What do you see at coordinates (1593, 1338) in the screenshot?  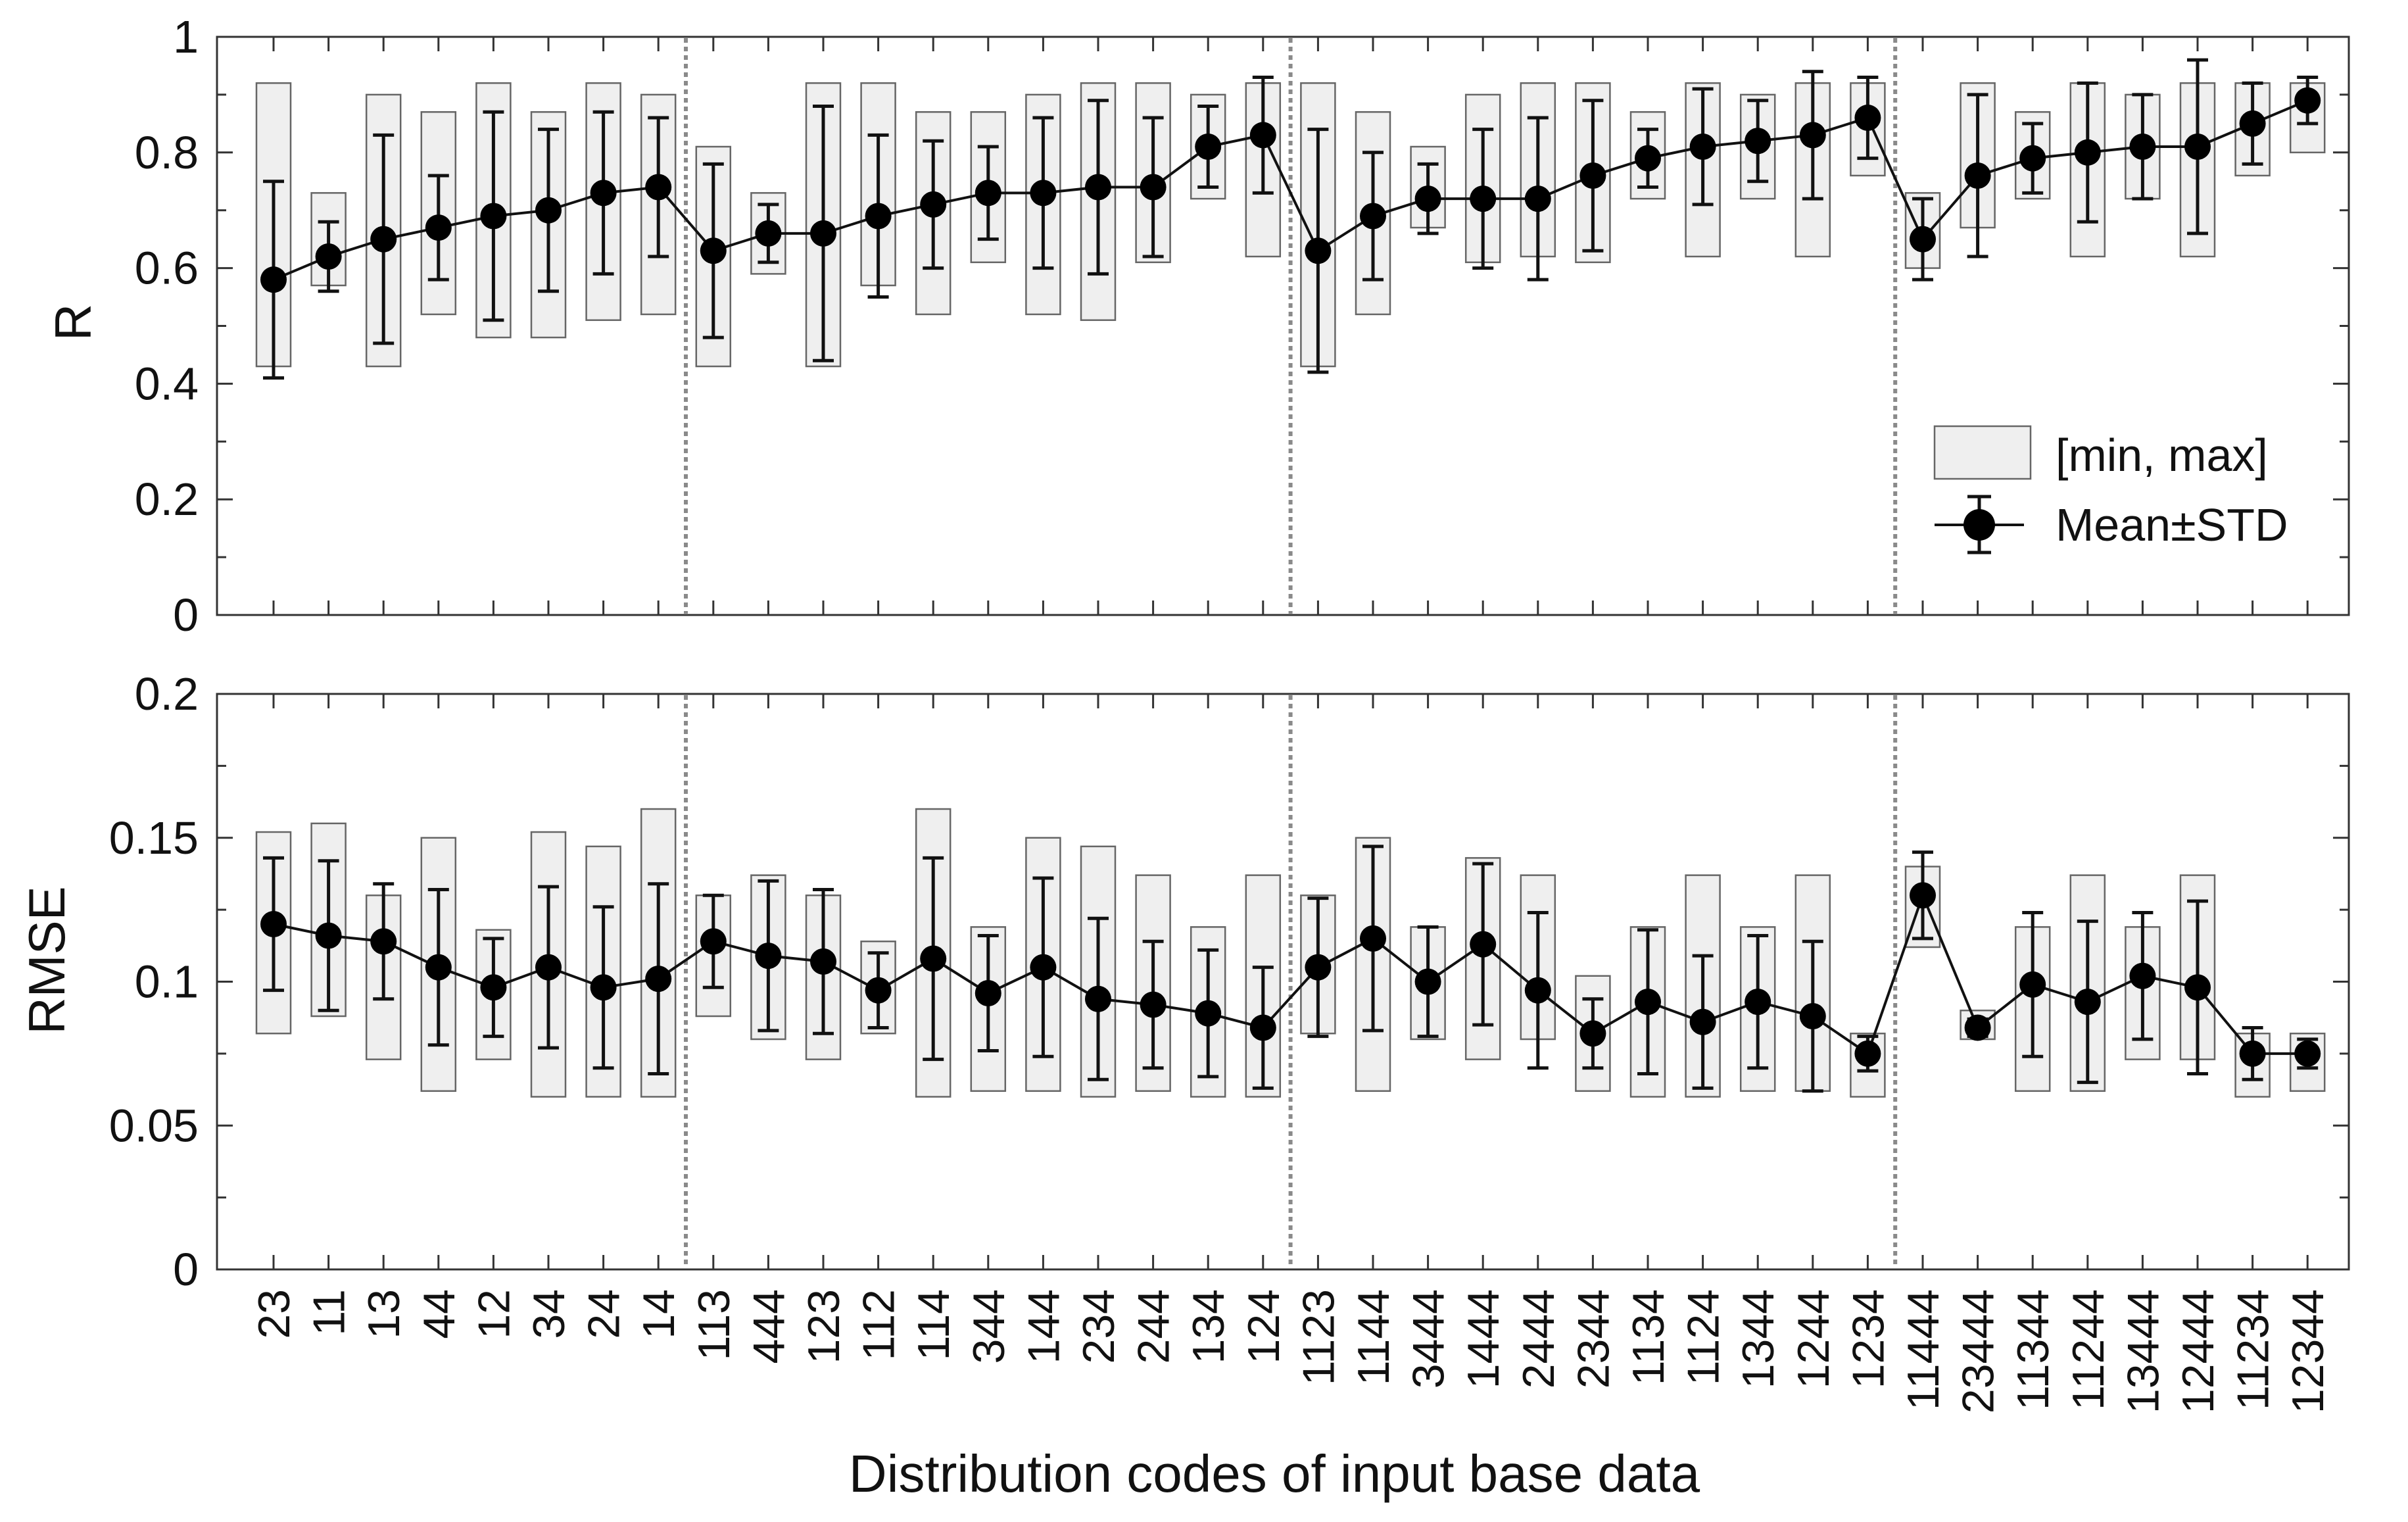 I see `x-tick-label: 2344` at bounding box center [1593, 1338].